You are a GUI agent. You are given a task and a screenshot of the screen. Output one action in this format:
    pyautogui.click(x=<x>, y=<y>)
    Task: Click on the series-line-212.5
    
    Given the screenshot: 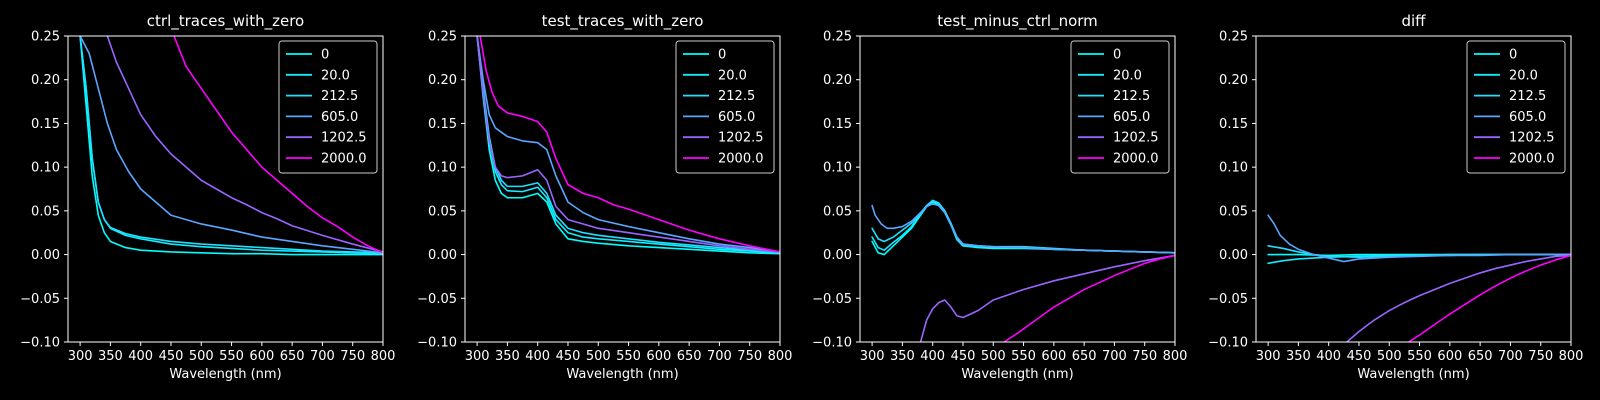 What is the action you would take?
    pyautogui.click(x=1023, y=226)
    